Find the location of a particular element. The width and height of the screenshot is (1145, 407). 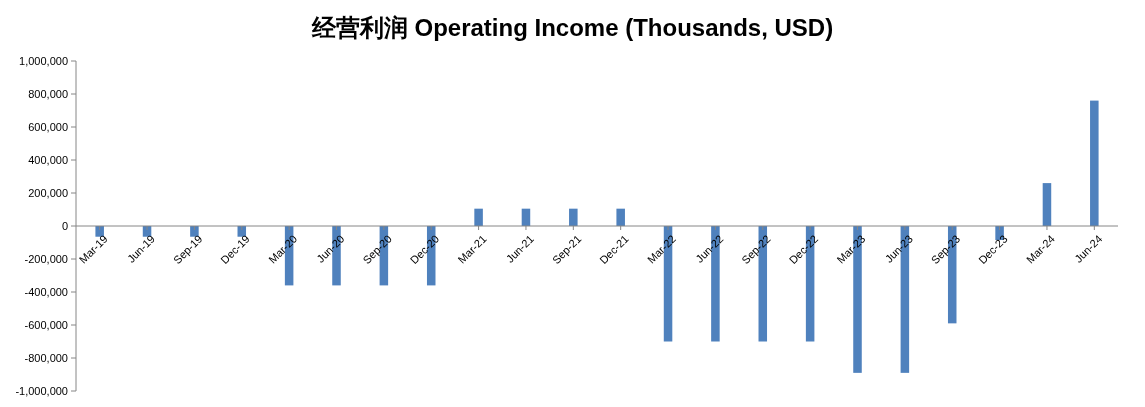

y-tick-label: -200,000 is located at coordinates (46, 259).